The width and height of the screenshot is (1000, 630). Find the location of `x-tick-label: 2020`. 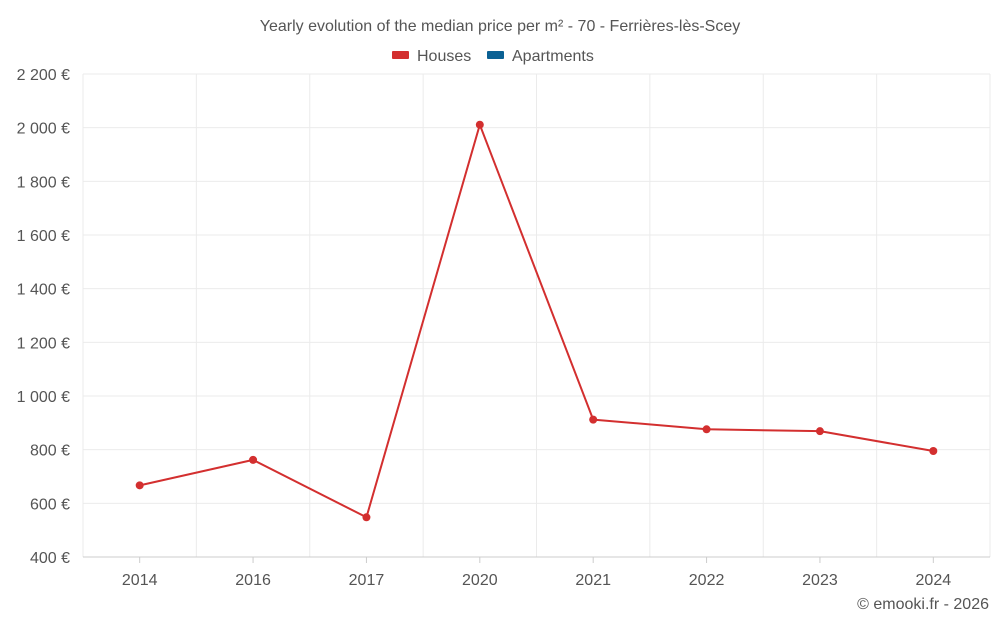

x-tick-label: 2020 is located at coordinates (480, 580).